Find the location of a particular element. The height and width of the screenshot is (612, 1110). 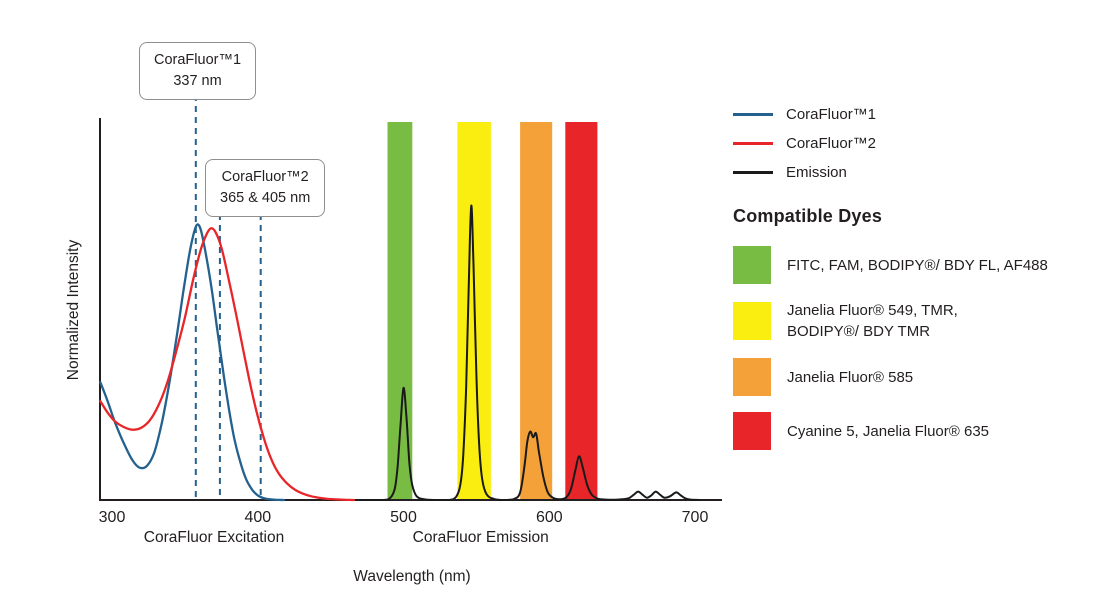

dye-row-green: FITC, FAM, BODIPY®/ BDY FL, AF488 is located at coordinates (919, 265).